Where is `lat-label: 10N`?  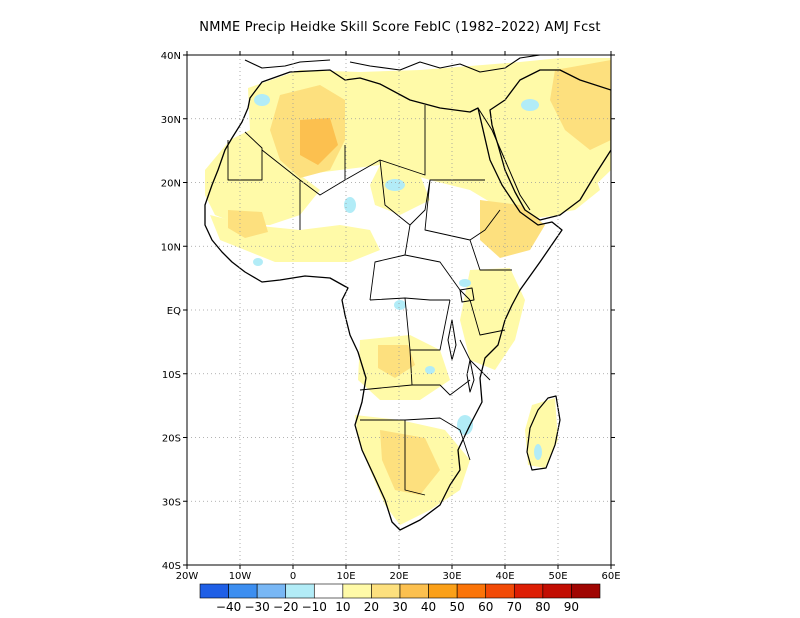
lat-label: 10N is located at coordinates (171, 247).